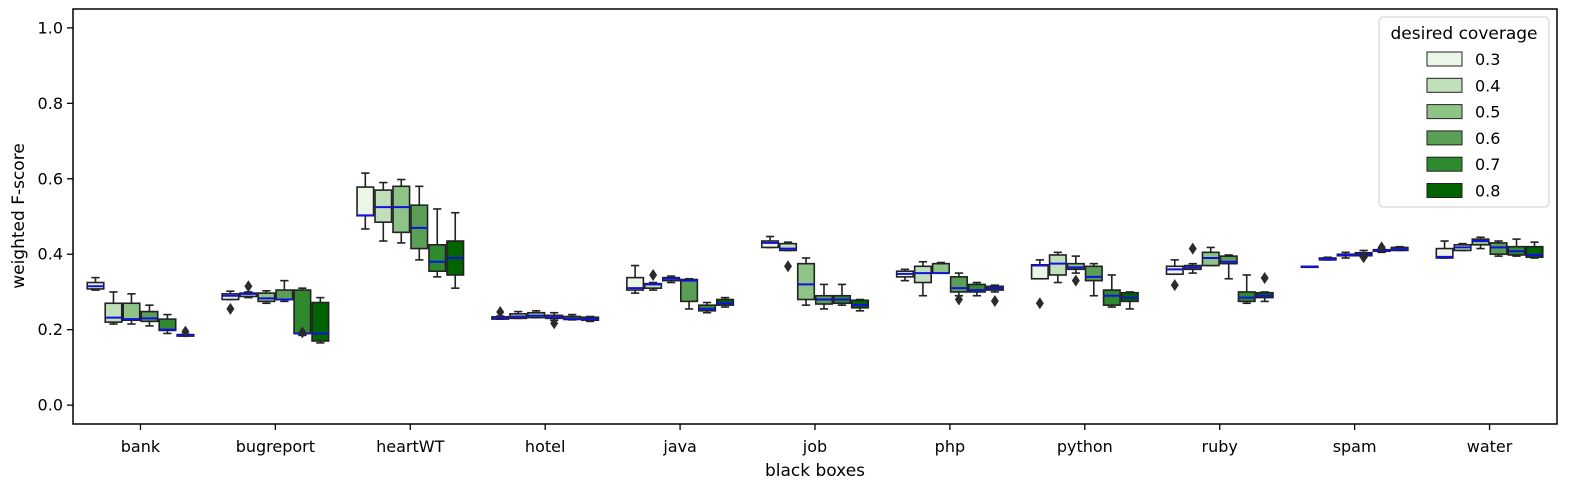 The image size is (1571, 490). I want to click on legend-entry-label: 0.7, so click(1487, 164).